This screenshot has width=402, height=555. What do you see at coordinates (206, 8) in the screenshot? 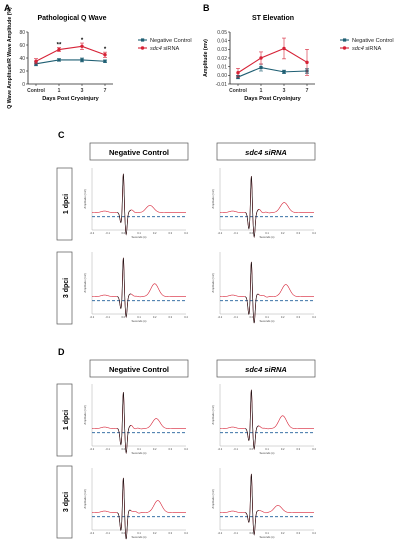
I see `panel-letter-b: B` at bounding box center [206, 8].